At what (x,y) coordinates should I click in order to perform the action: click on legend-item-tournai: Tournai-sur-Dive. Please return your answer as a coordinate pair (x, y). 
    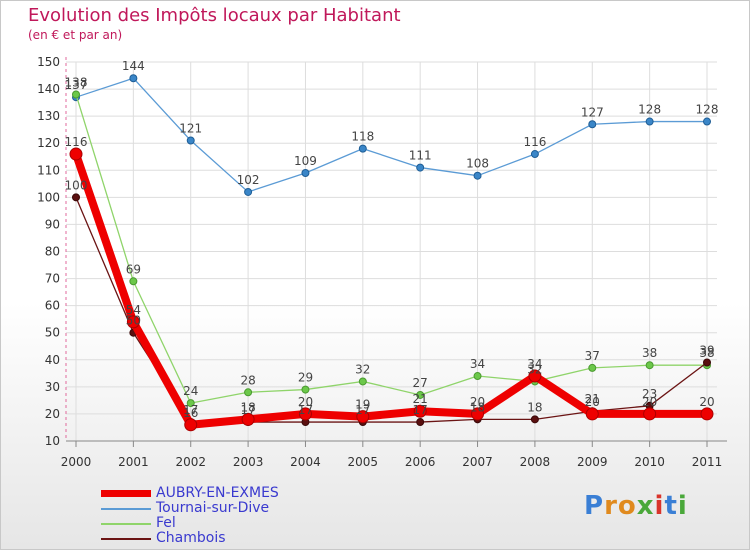
    Looking at the image, I should click on (251, 508).